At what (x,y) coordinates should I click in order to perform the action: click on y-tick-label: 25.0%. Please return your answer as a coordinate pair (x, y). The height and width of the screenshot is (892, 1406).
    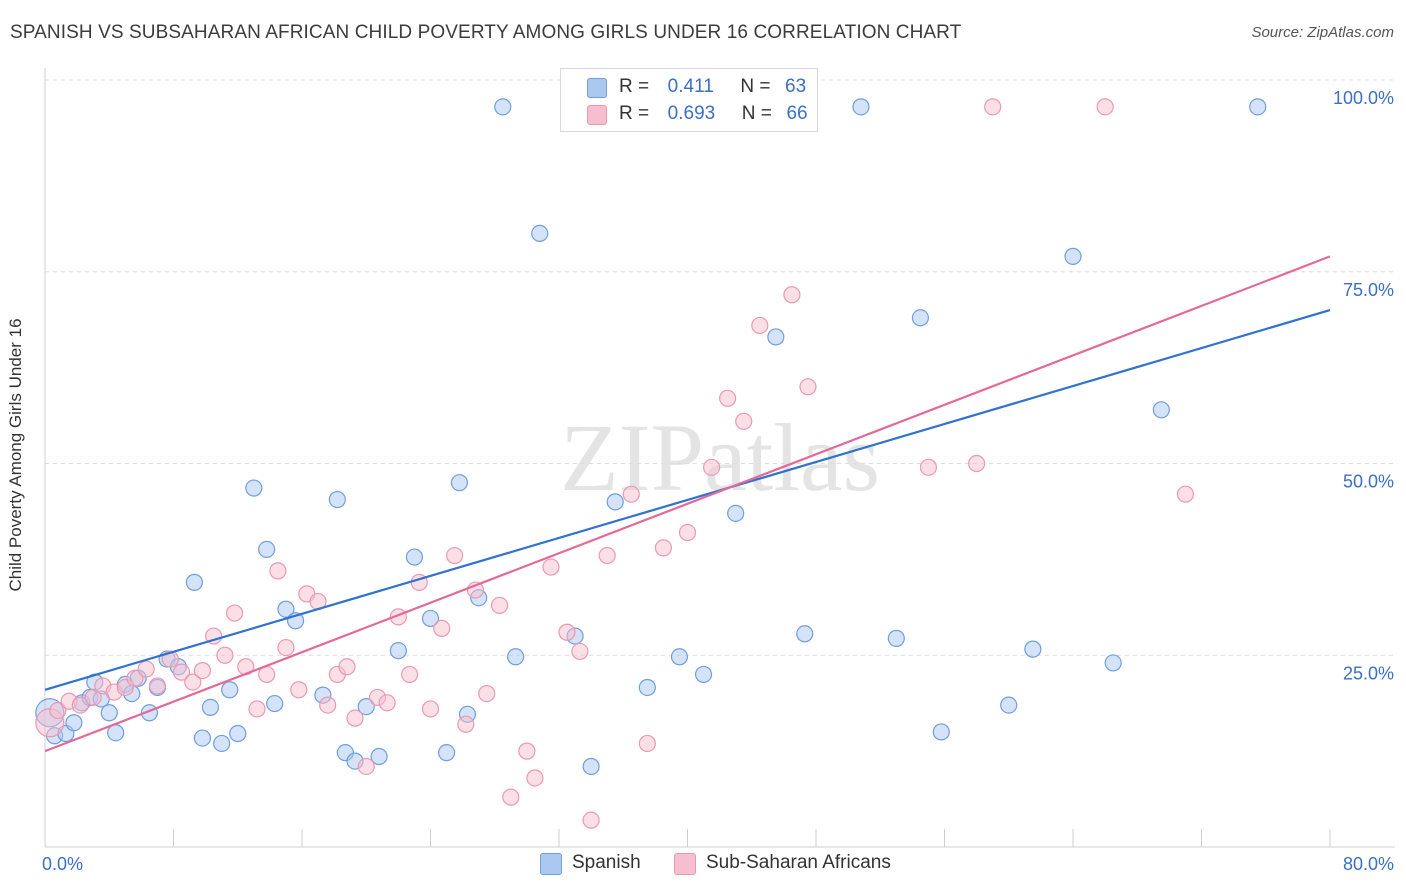
    Looking at the image, I should click on (1368, 673).